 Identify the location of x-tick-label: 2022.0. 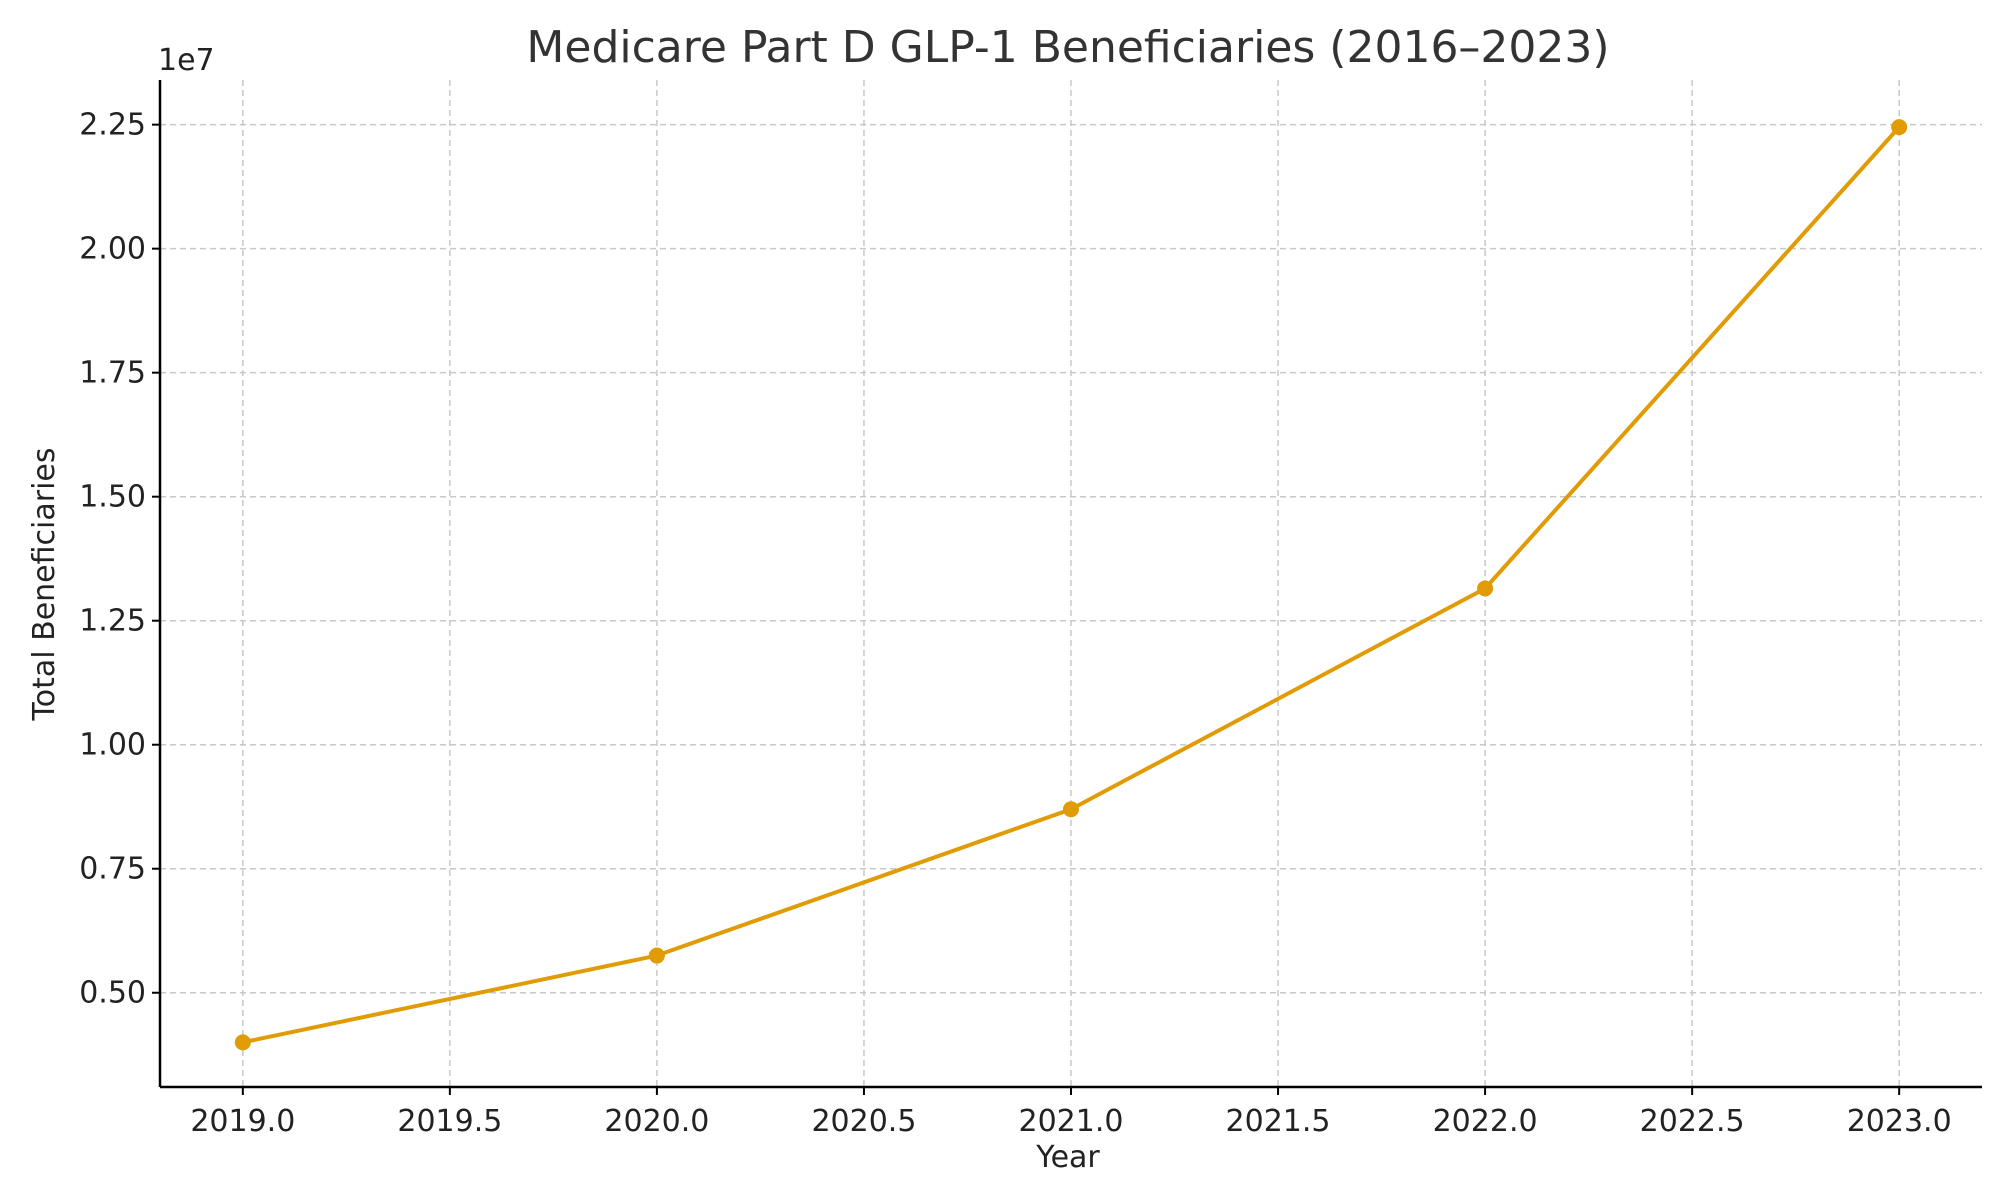
(1485, 1121).